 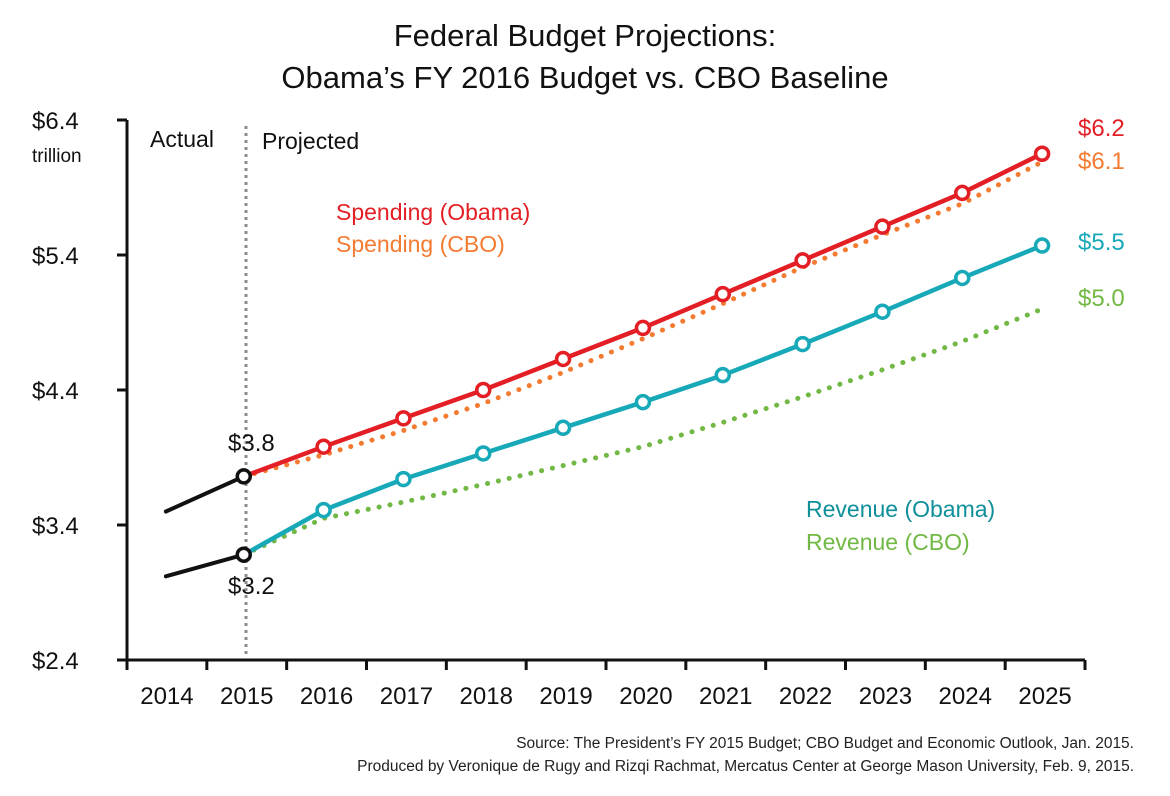 I want to click on x-tick-label: 2025, so click(x=1044, y=696).